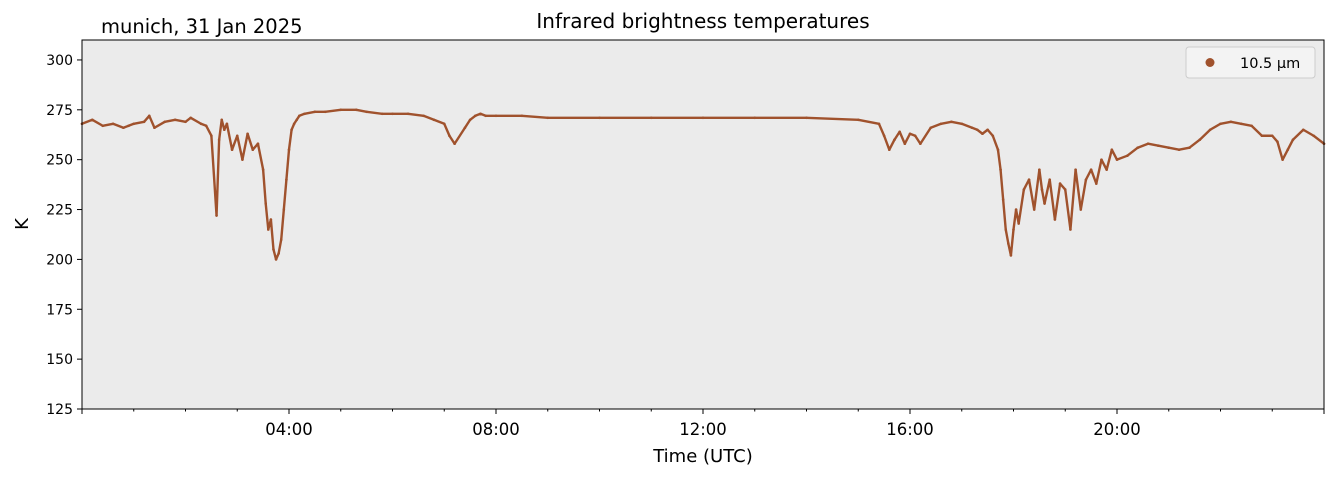 This screenshot has width=1335, height=478. Describe the element at coordinates (22, 223) in the screenshot. I see `y-axis-label: K` at that location.